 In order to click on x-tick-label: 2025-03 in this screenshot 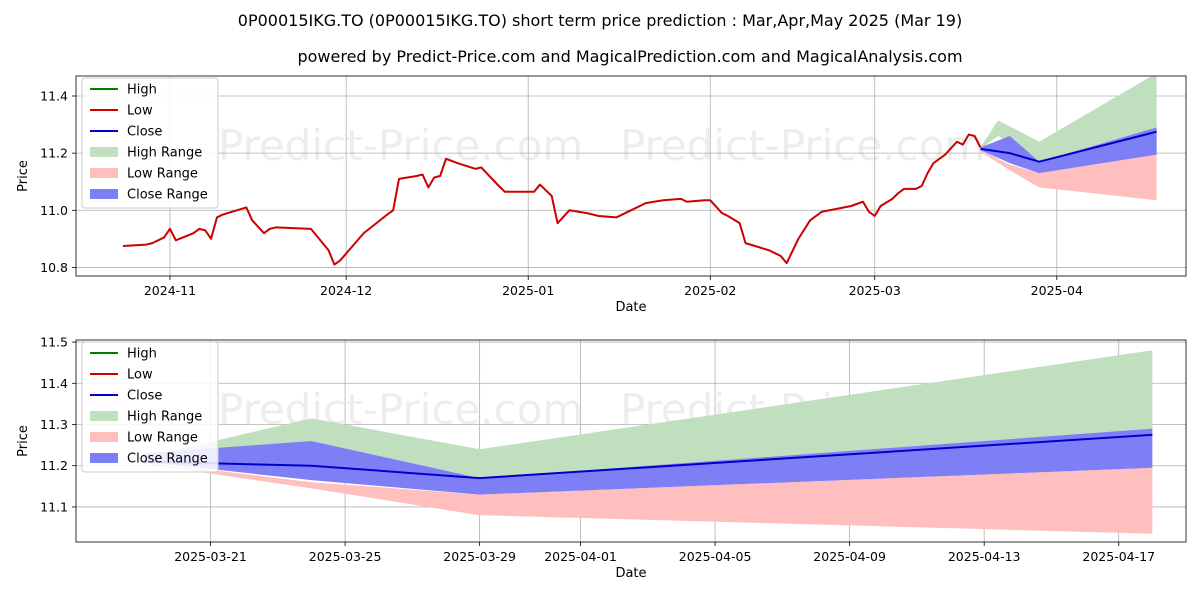, I will do `click(875, 290)`.